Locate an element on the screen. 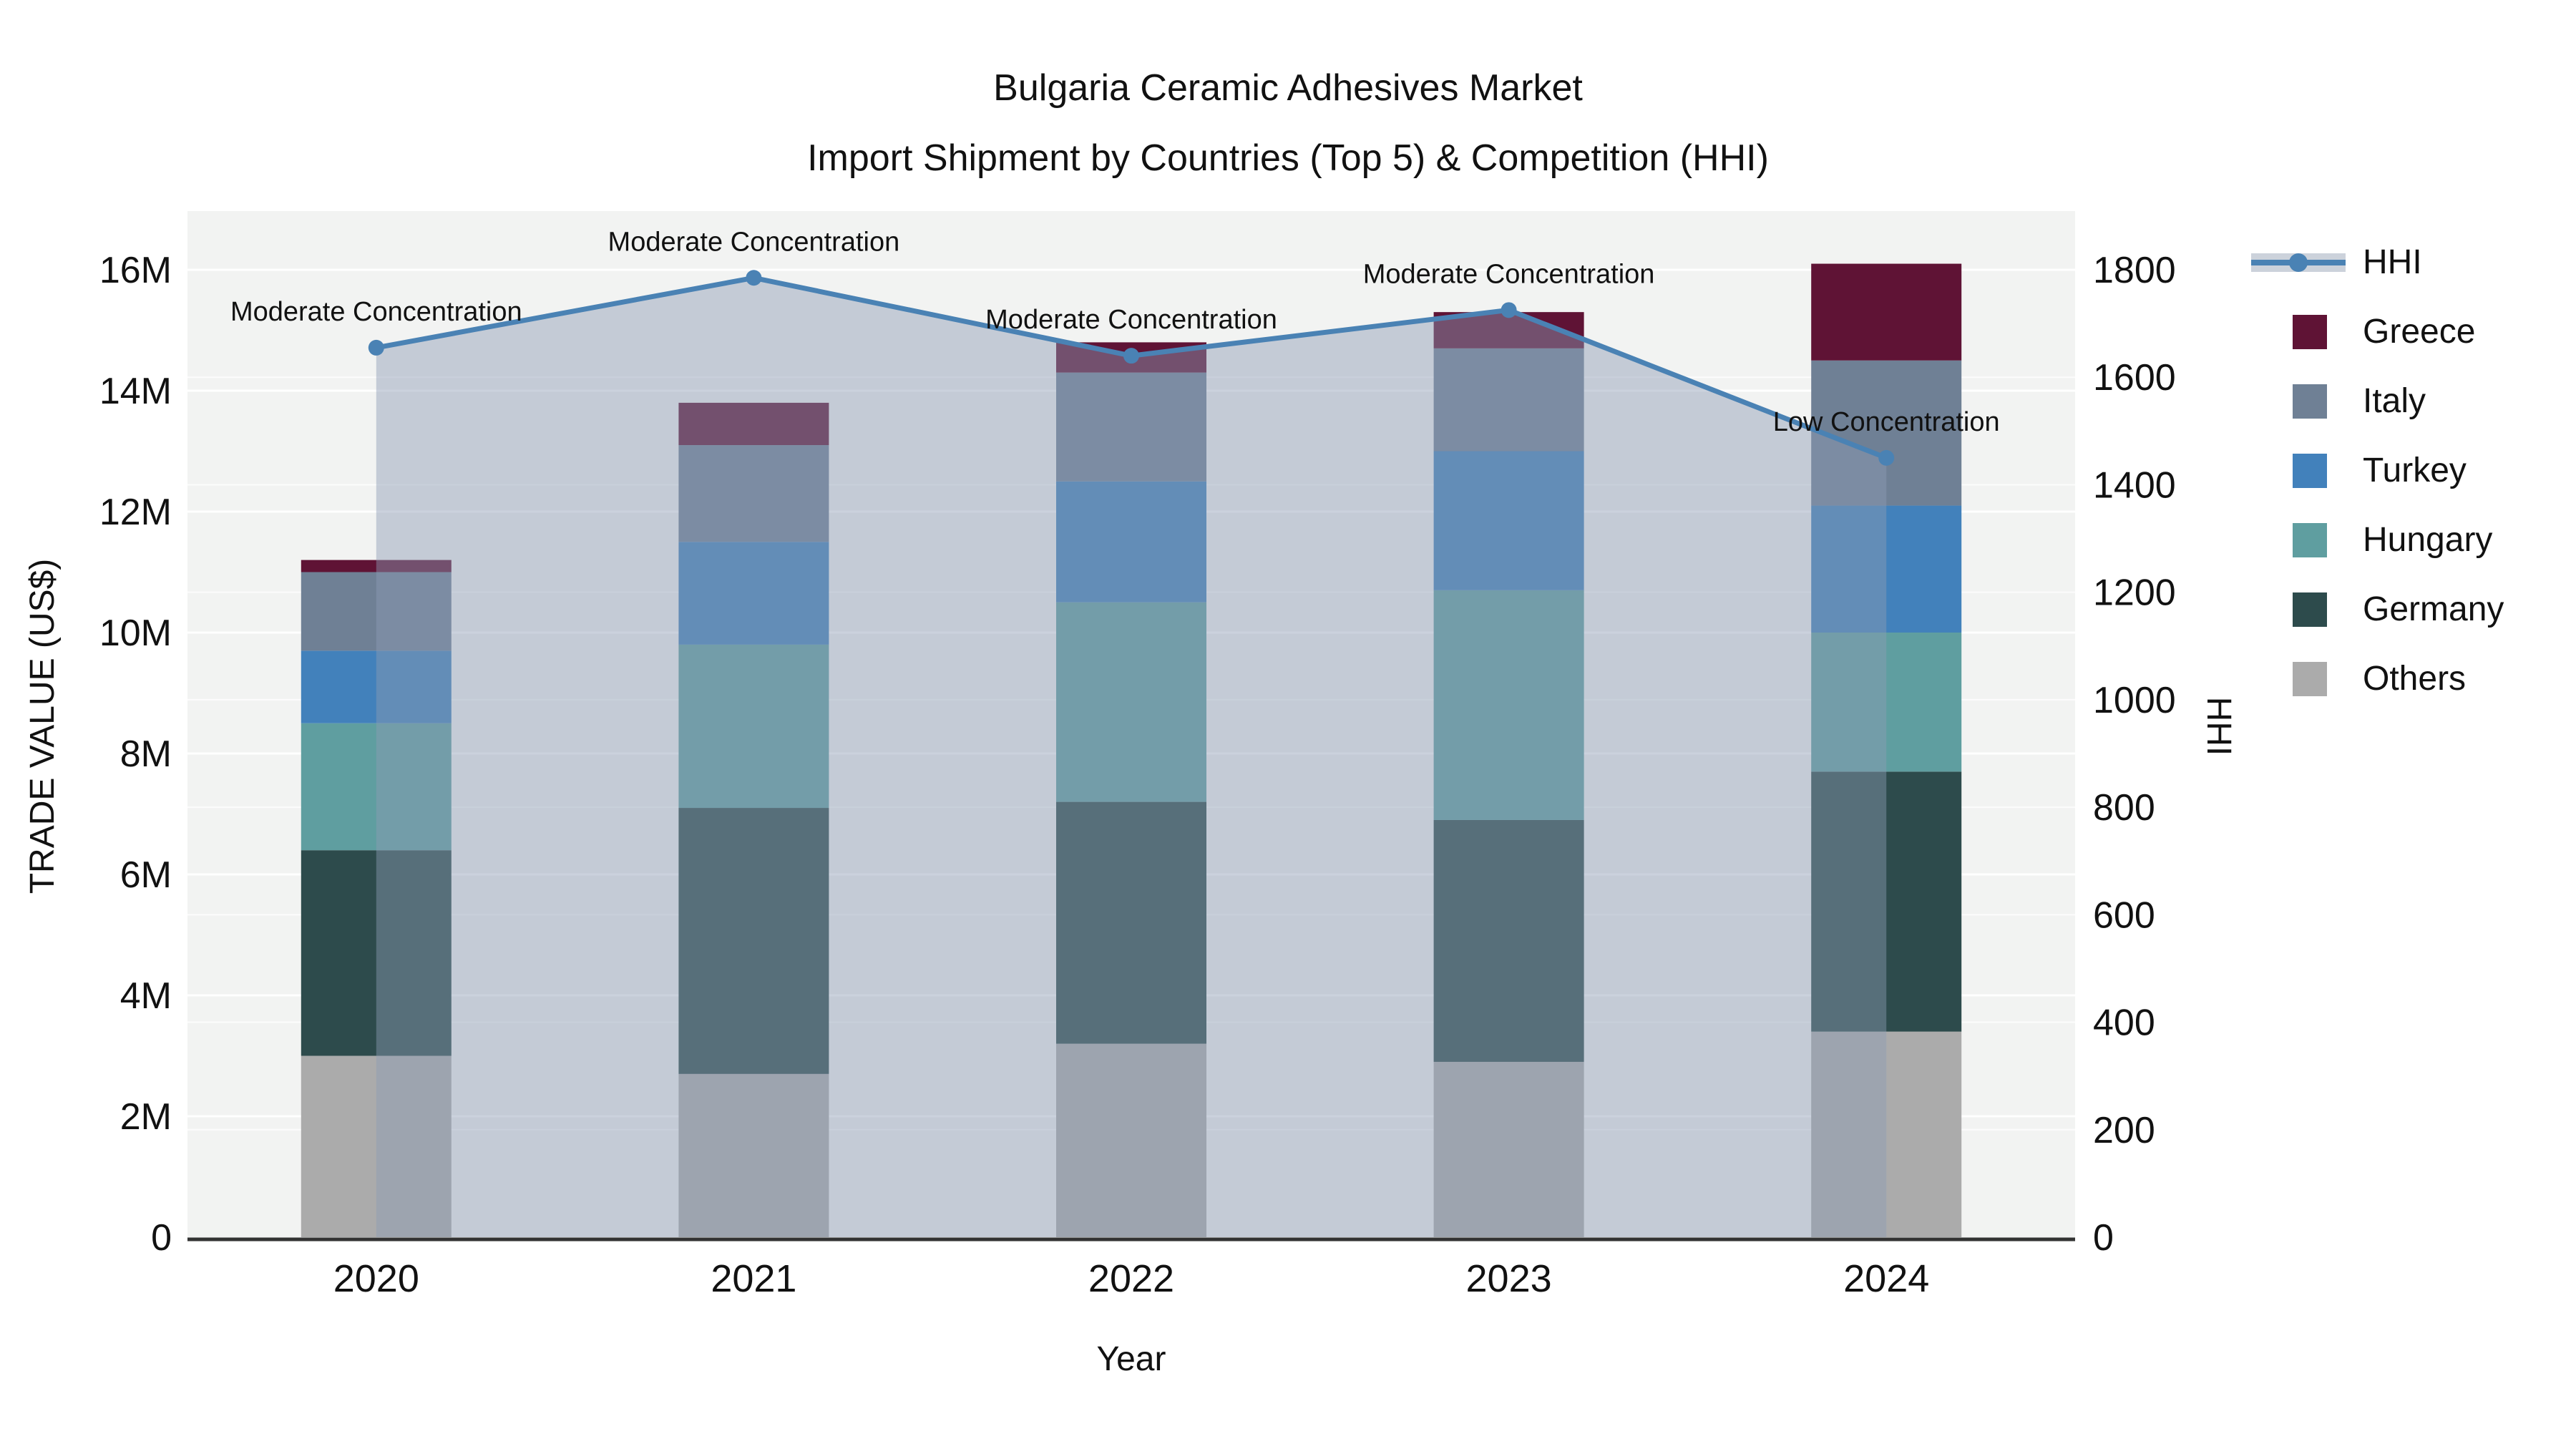  turkey-color-swatch-icon is located at coordinates (2310, 470).